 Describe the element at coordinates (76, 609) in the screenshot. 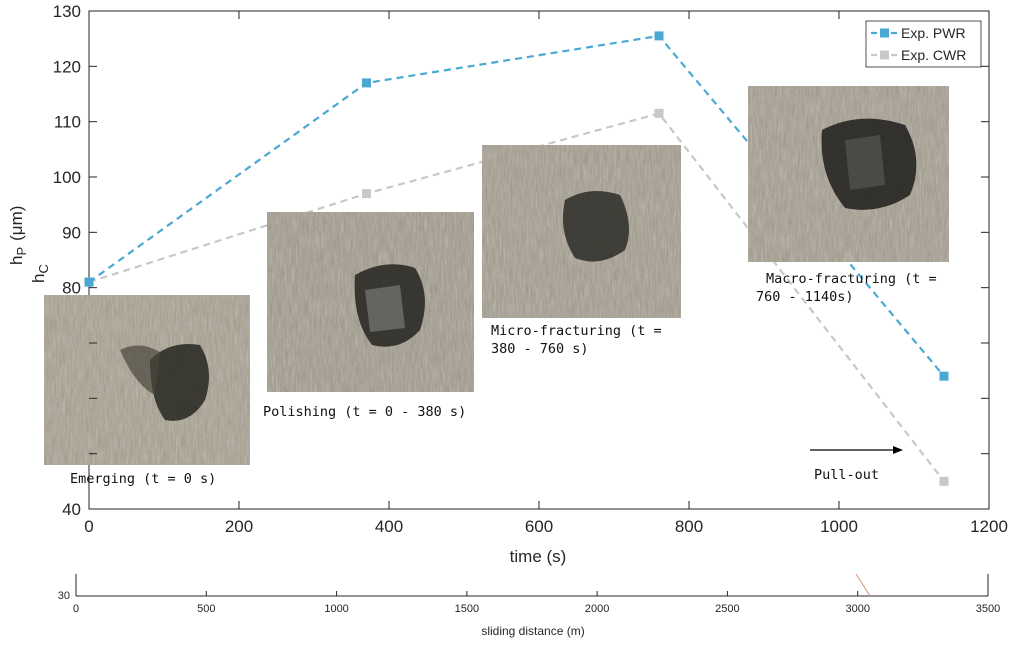

I see `secondary-tick-label: 0` at that location.